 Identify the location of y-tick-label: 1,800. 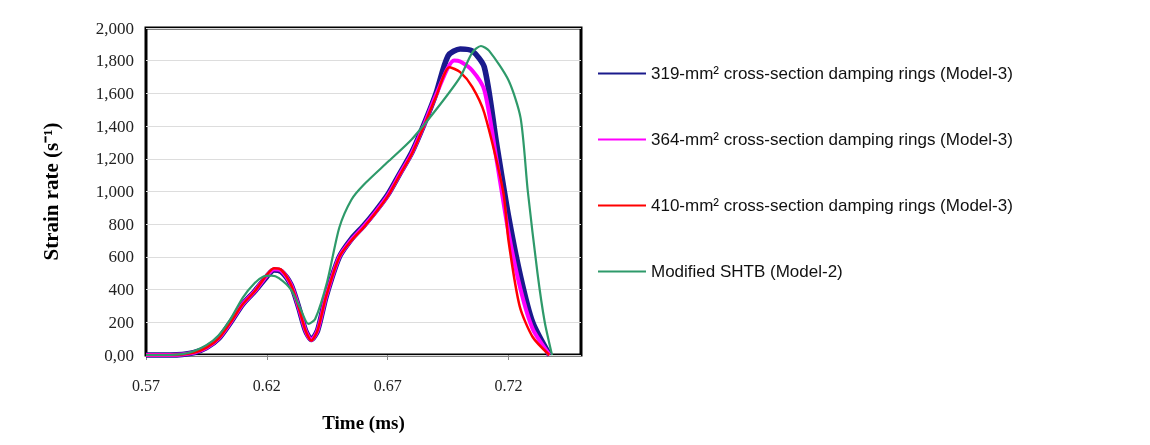
(114, 61).